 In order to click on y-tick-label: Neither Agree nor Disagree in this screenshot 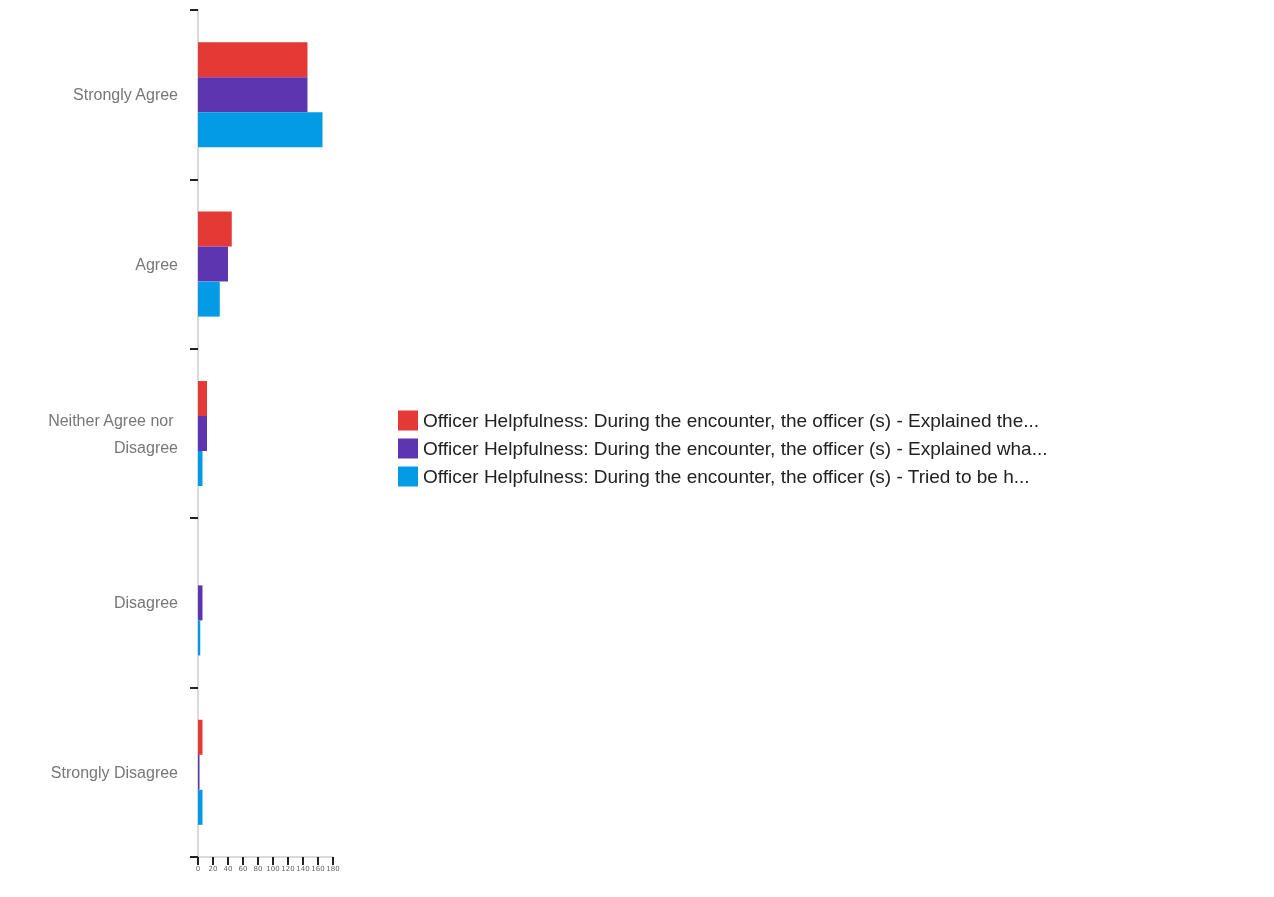, I will do `click(113, 433)`.